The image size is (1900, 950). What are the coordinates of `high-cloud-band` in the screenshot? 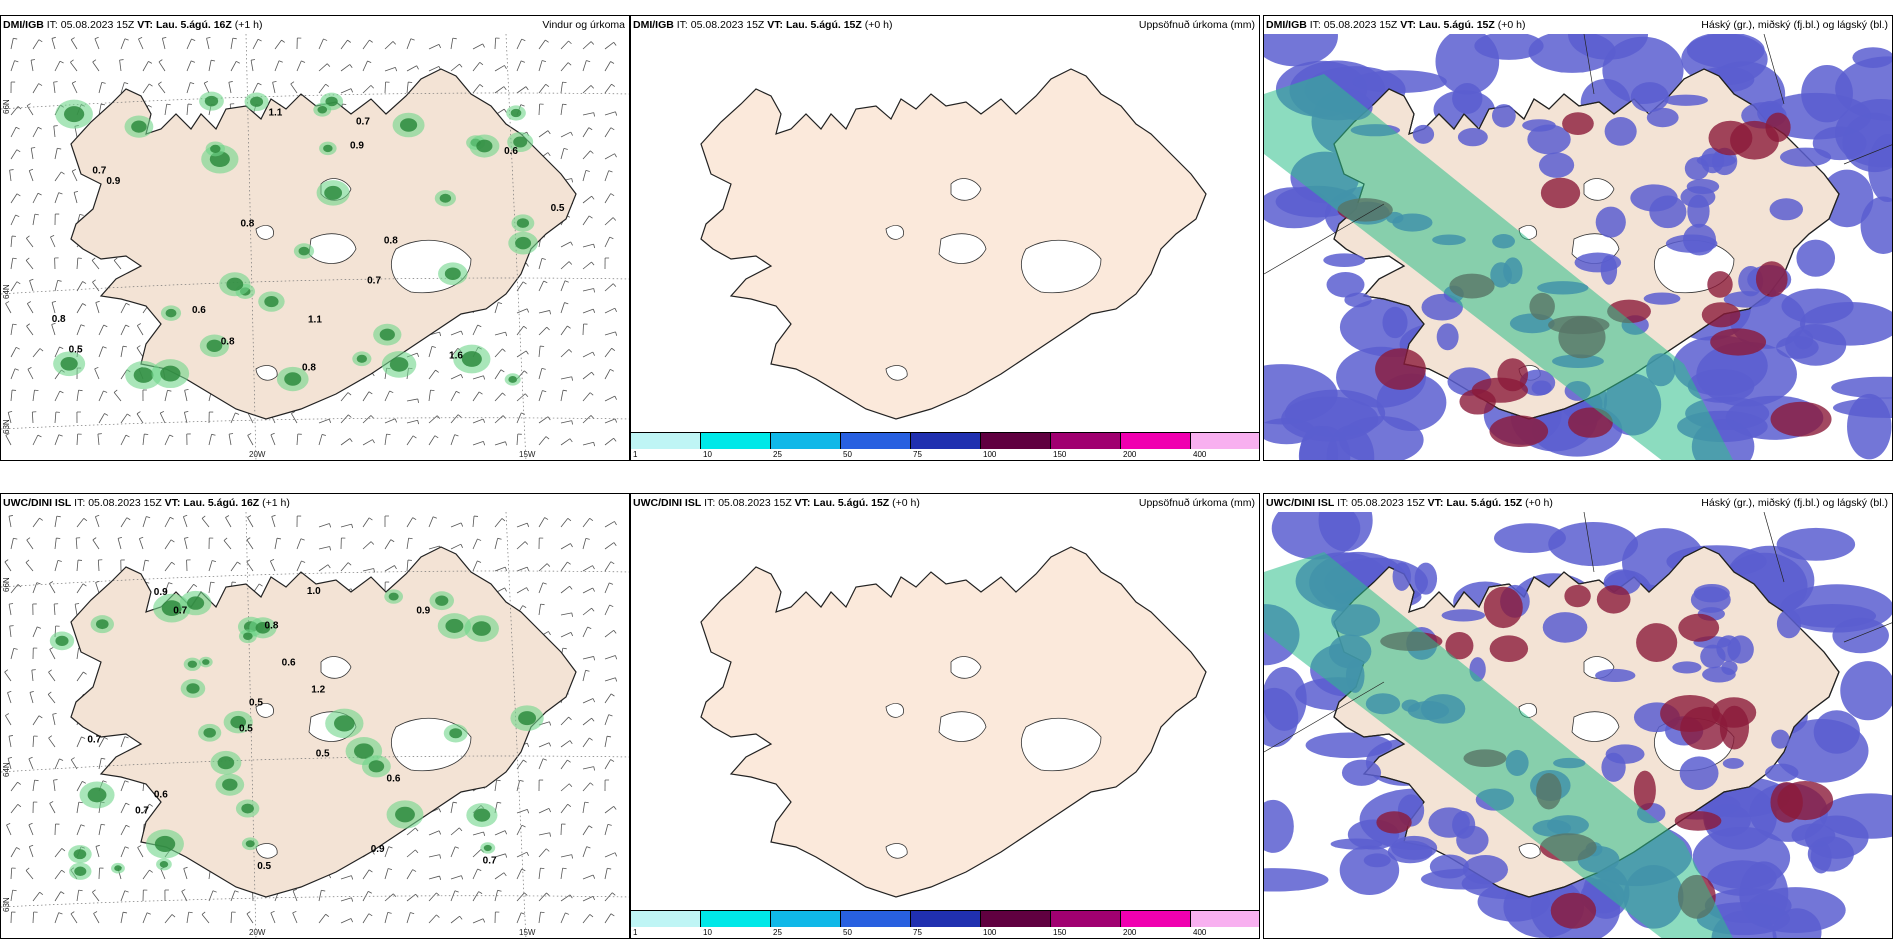 It's located at (1498, 745).